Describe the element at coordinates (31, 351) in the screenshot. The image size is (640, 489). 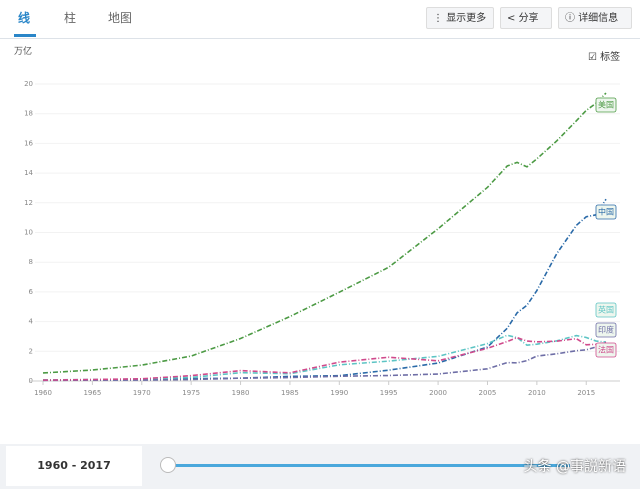
I see `y-tick-label: 2` at that location.